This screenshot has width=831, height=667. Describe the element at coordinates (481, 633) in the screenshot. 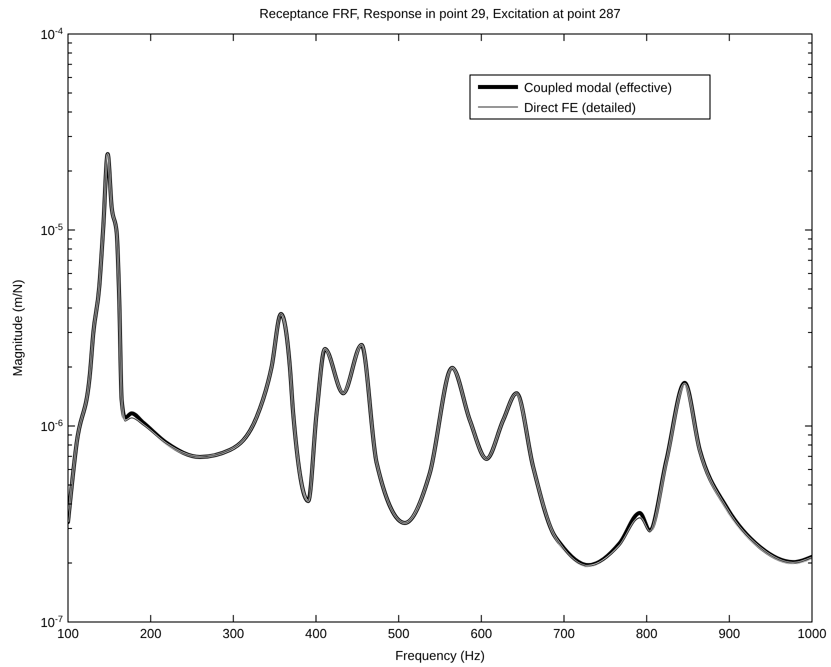

I see `x-tick-label: 600` at that location.